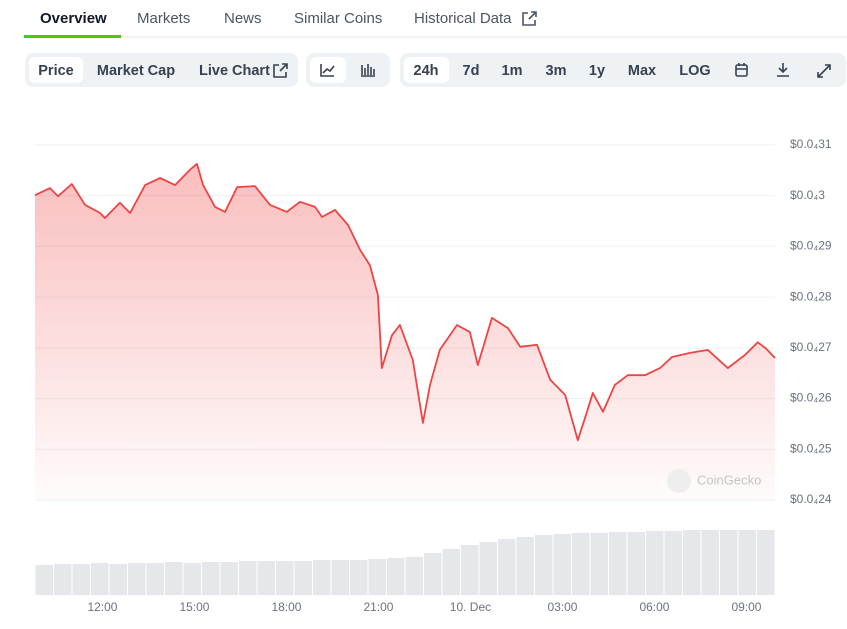  I want to click on range-button: 24h, so click(426, 71).